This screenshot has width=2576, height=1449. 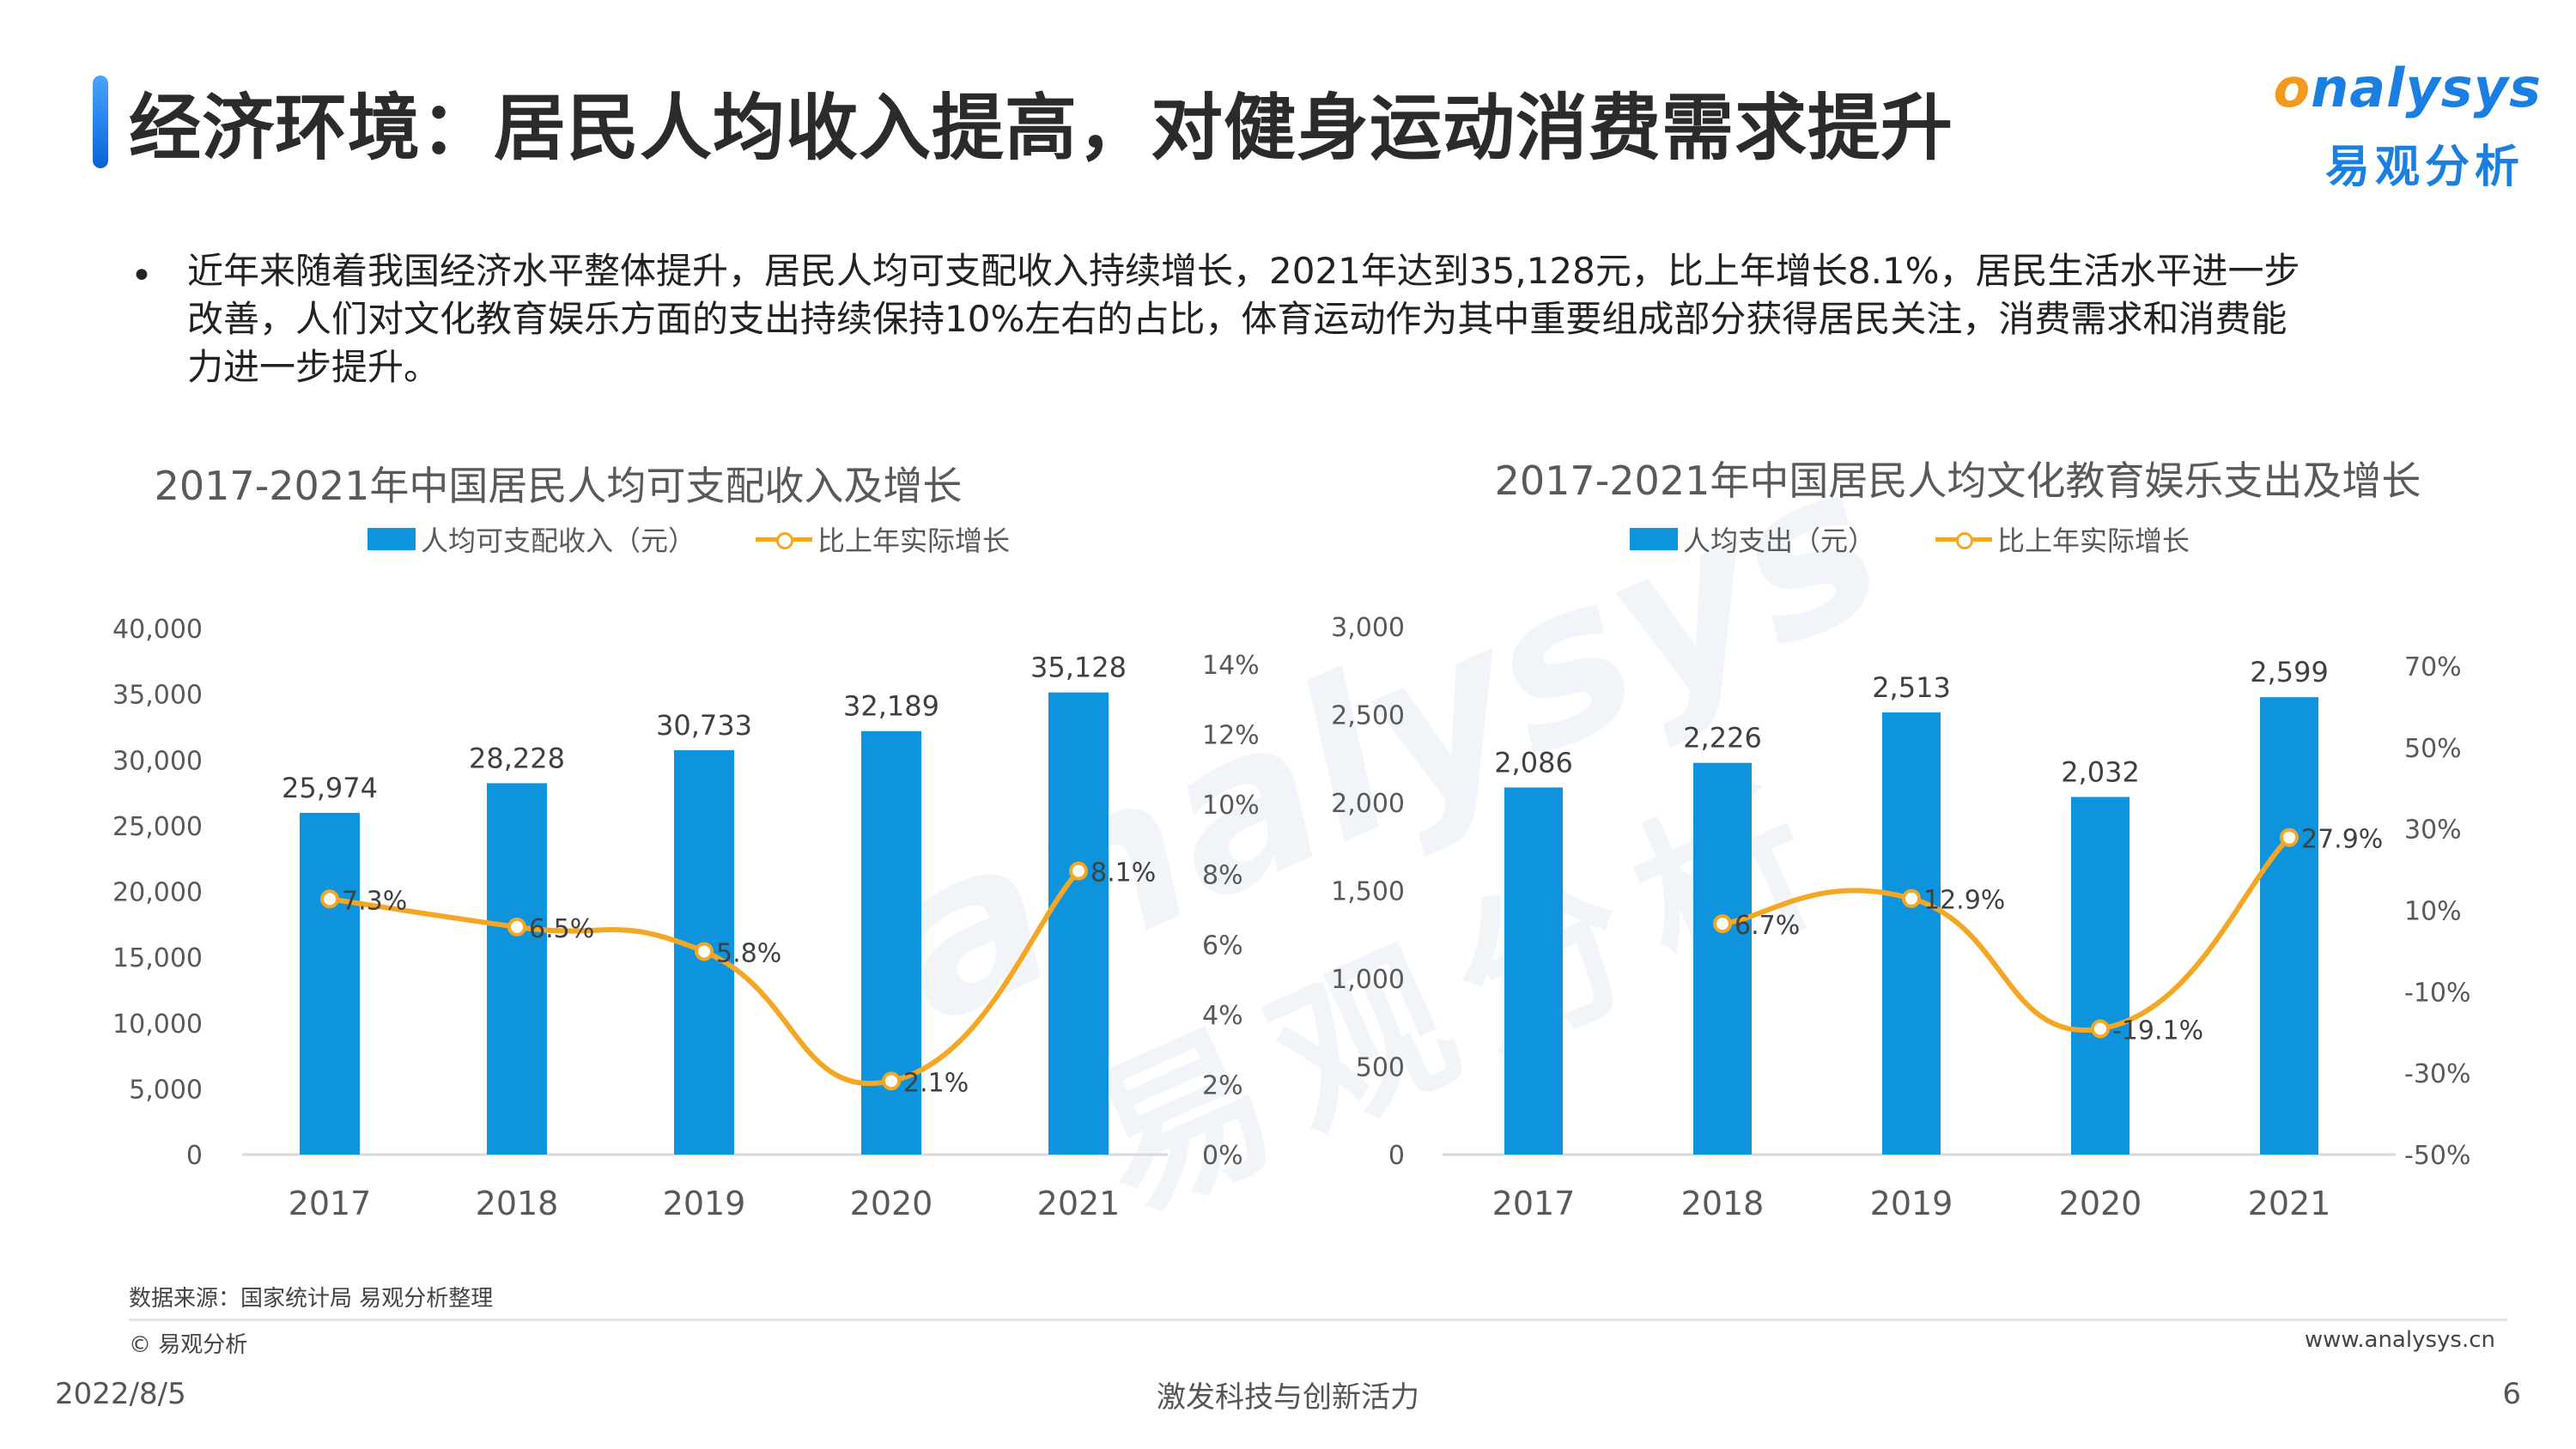 I want to click on y-tick-right: 50%, so click(x=2433, y=749).